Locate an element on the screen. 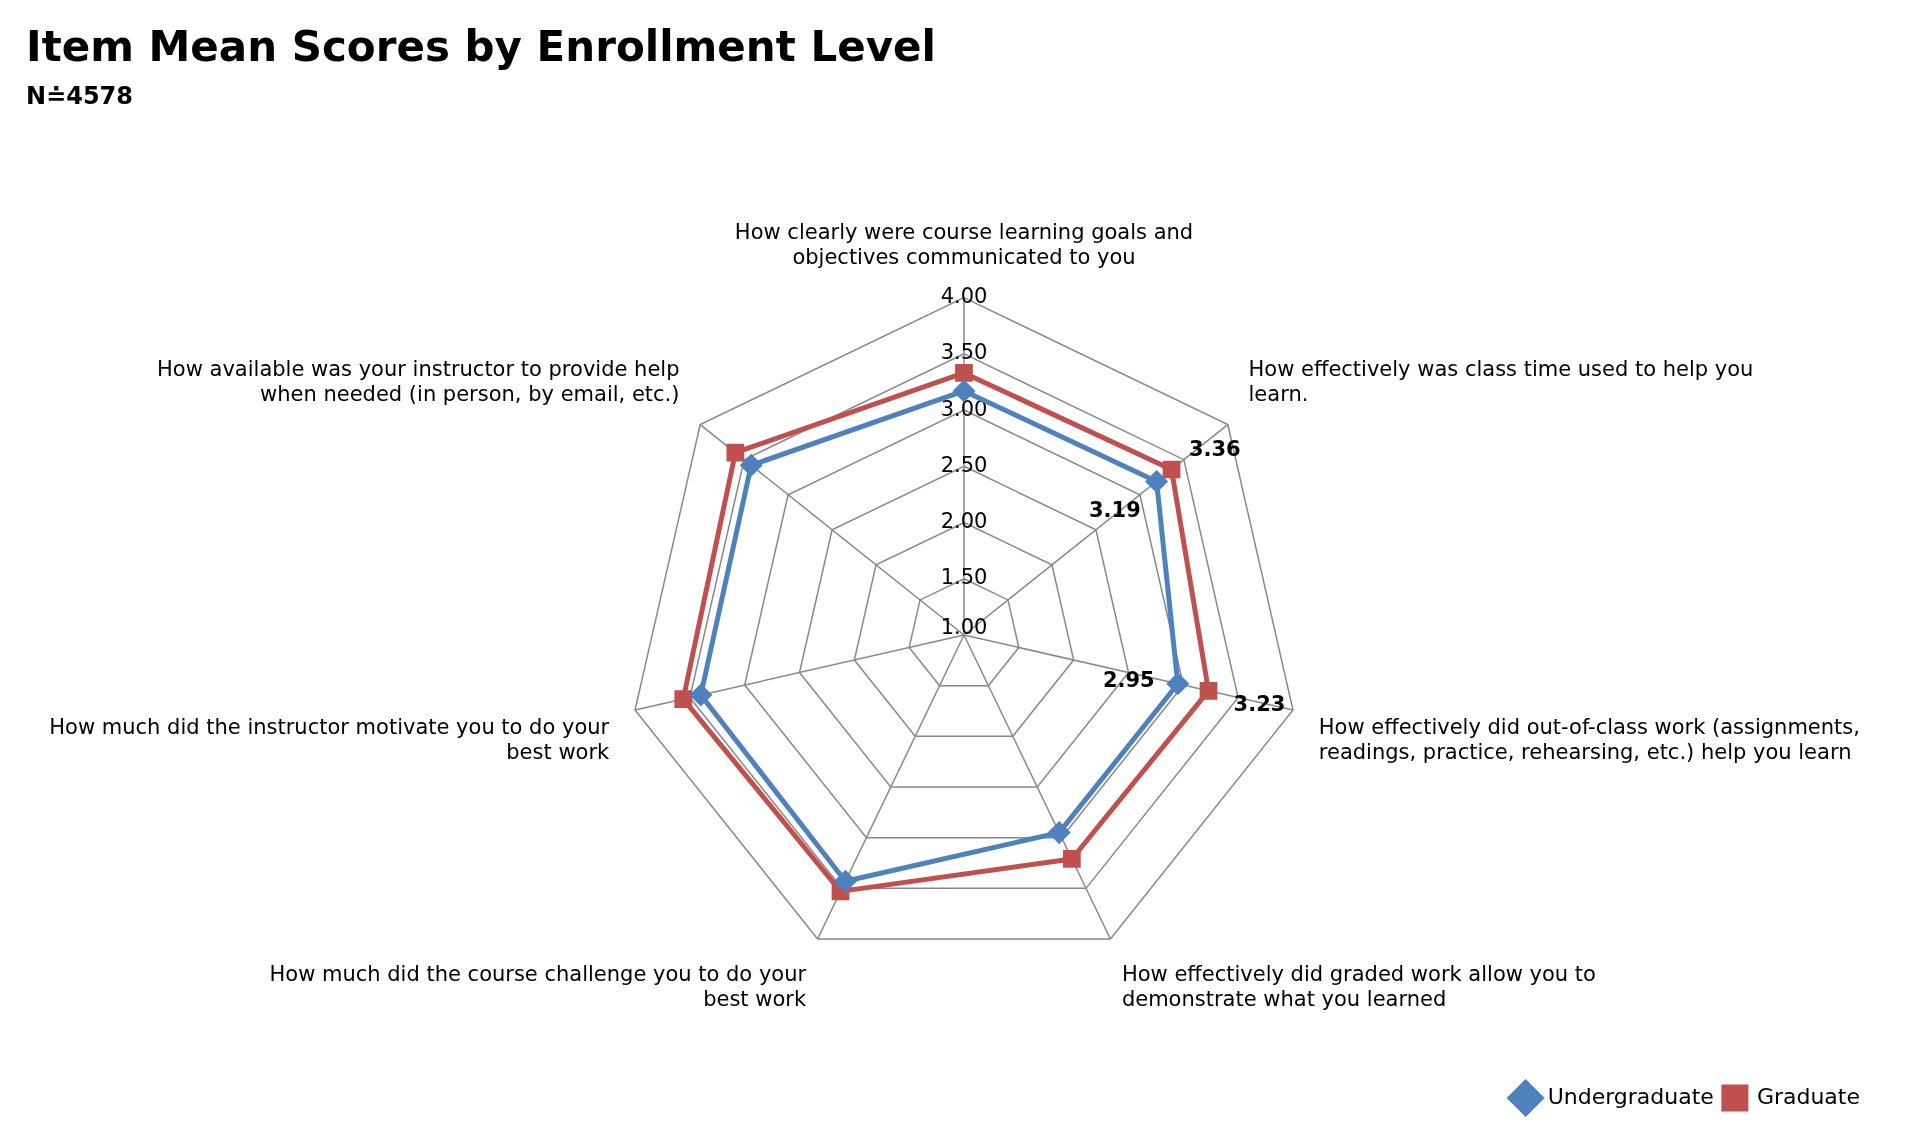  spoke-label: How available was your instructor to provide help when needed (in person, by email, etc.) is located at coordinates (418, 381).